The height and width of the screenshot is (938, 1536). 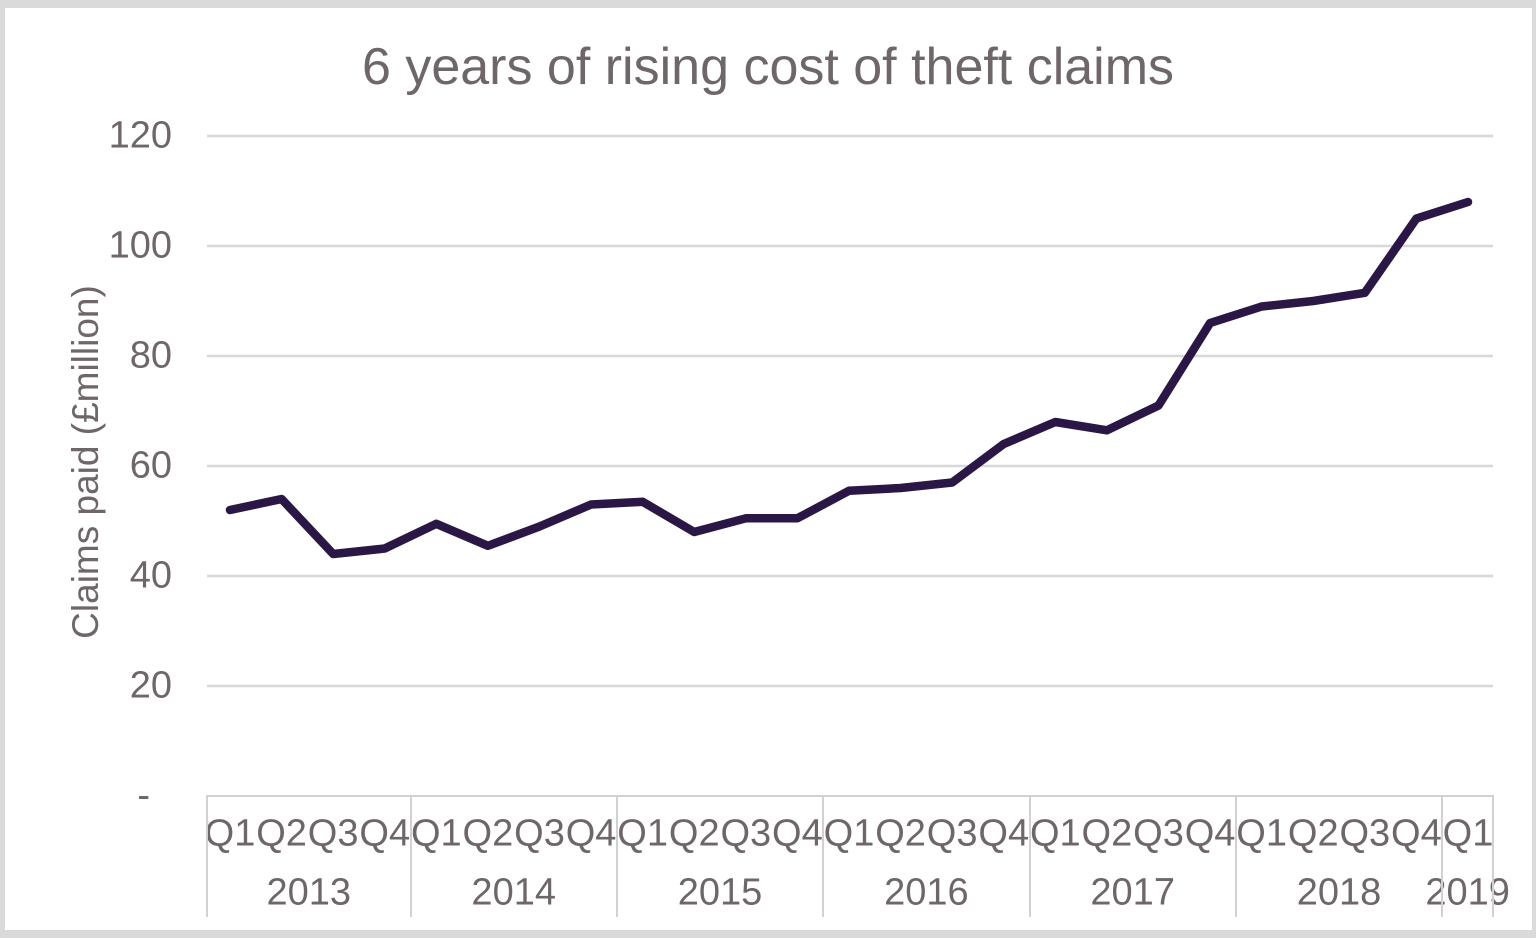 What do you see at coordinates (150, 355) in the screenshot?
I see `y-tick-label: 80` at bounding box center [150, 355].